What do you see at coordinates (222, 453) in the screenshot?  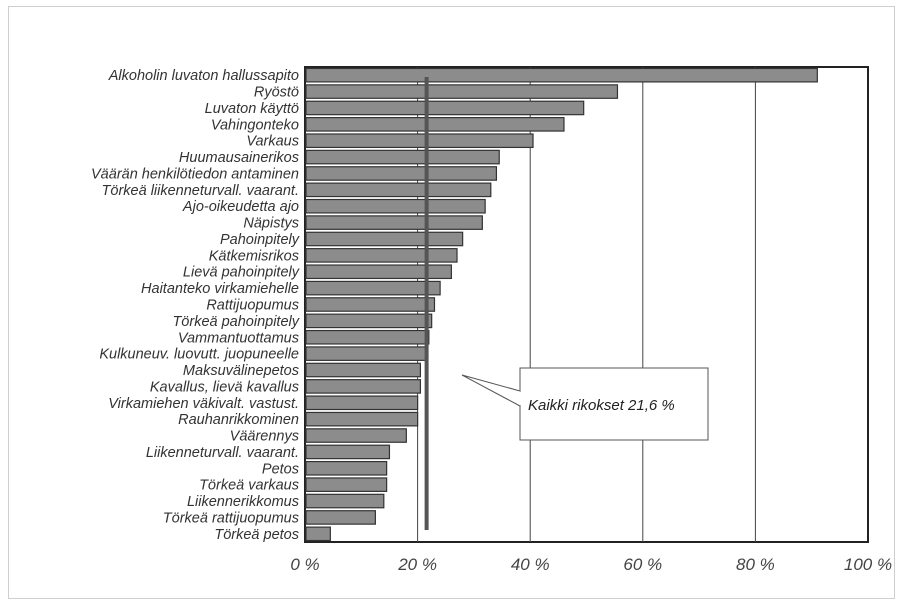 I see `category-label: Liikenneturvall. vaarant.` at bounding box center [222, 453].